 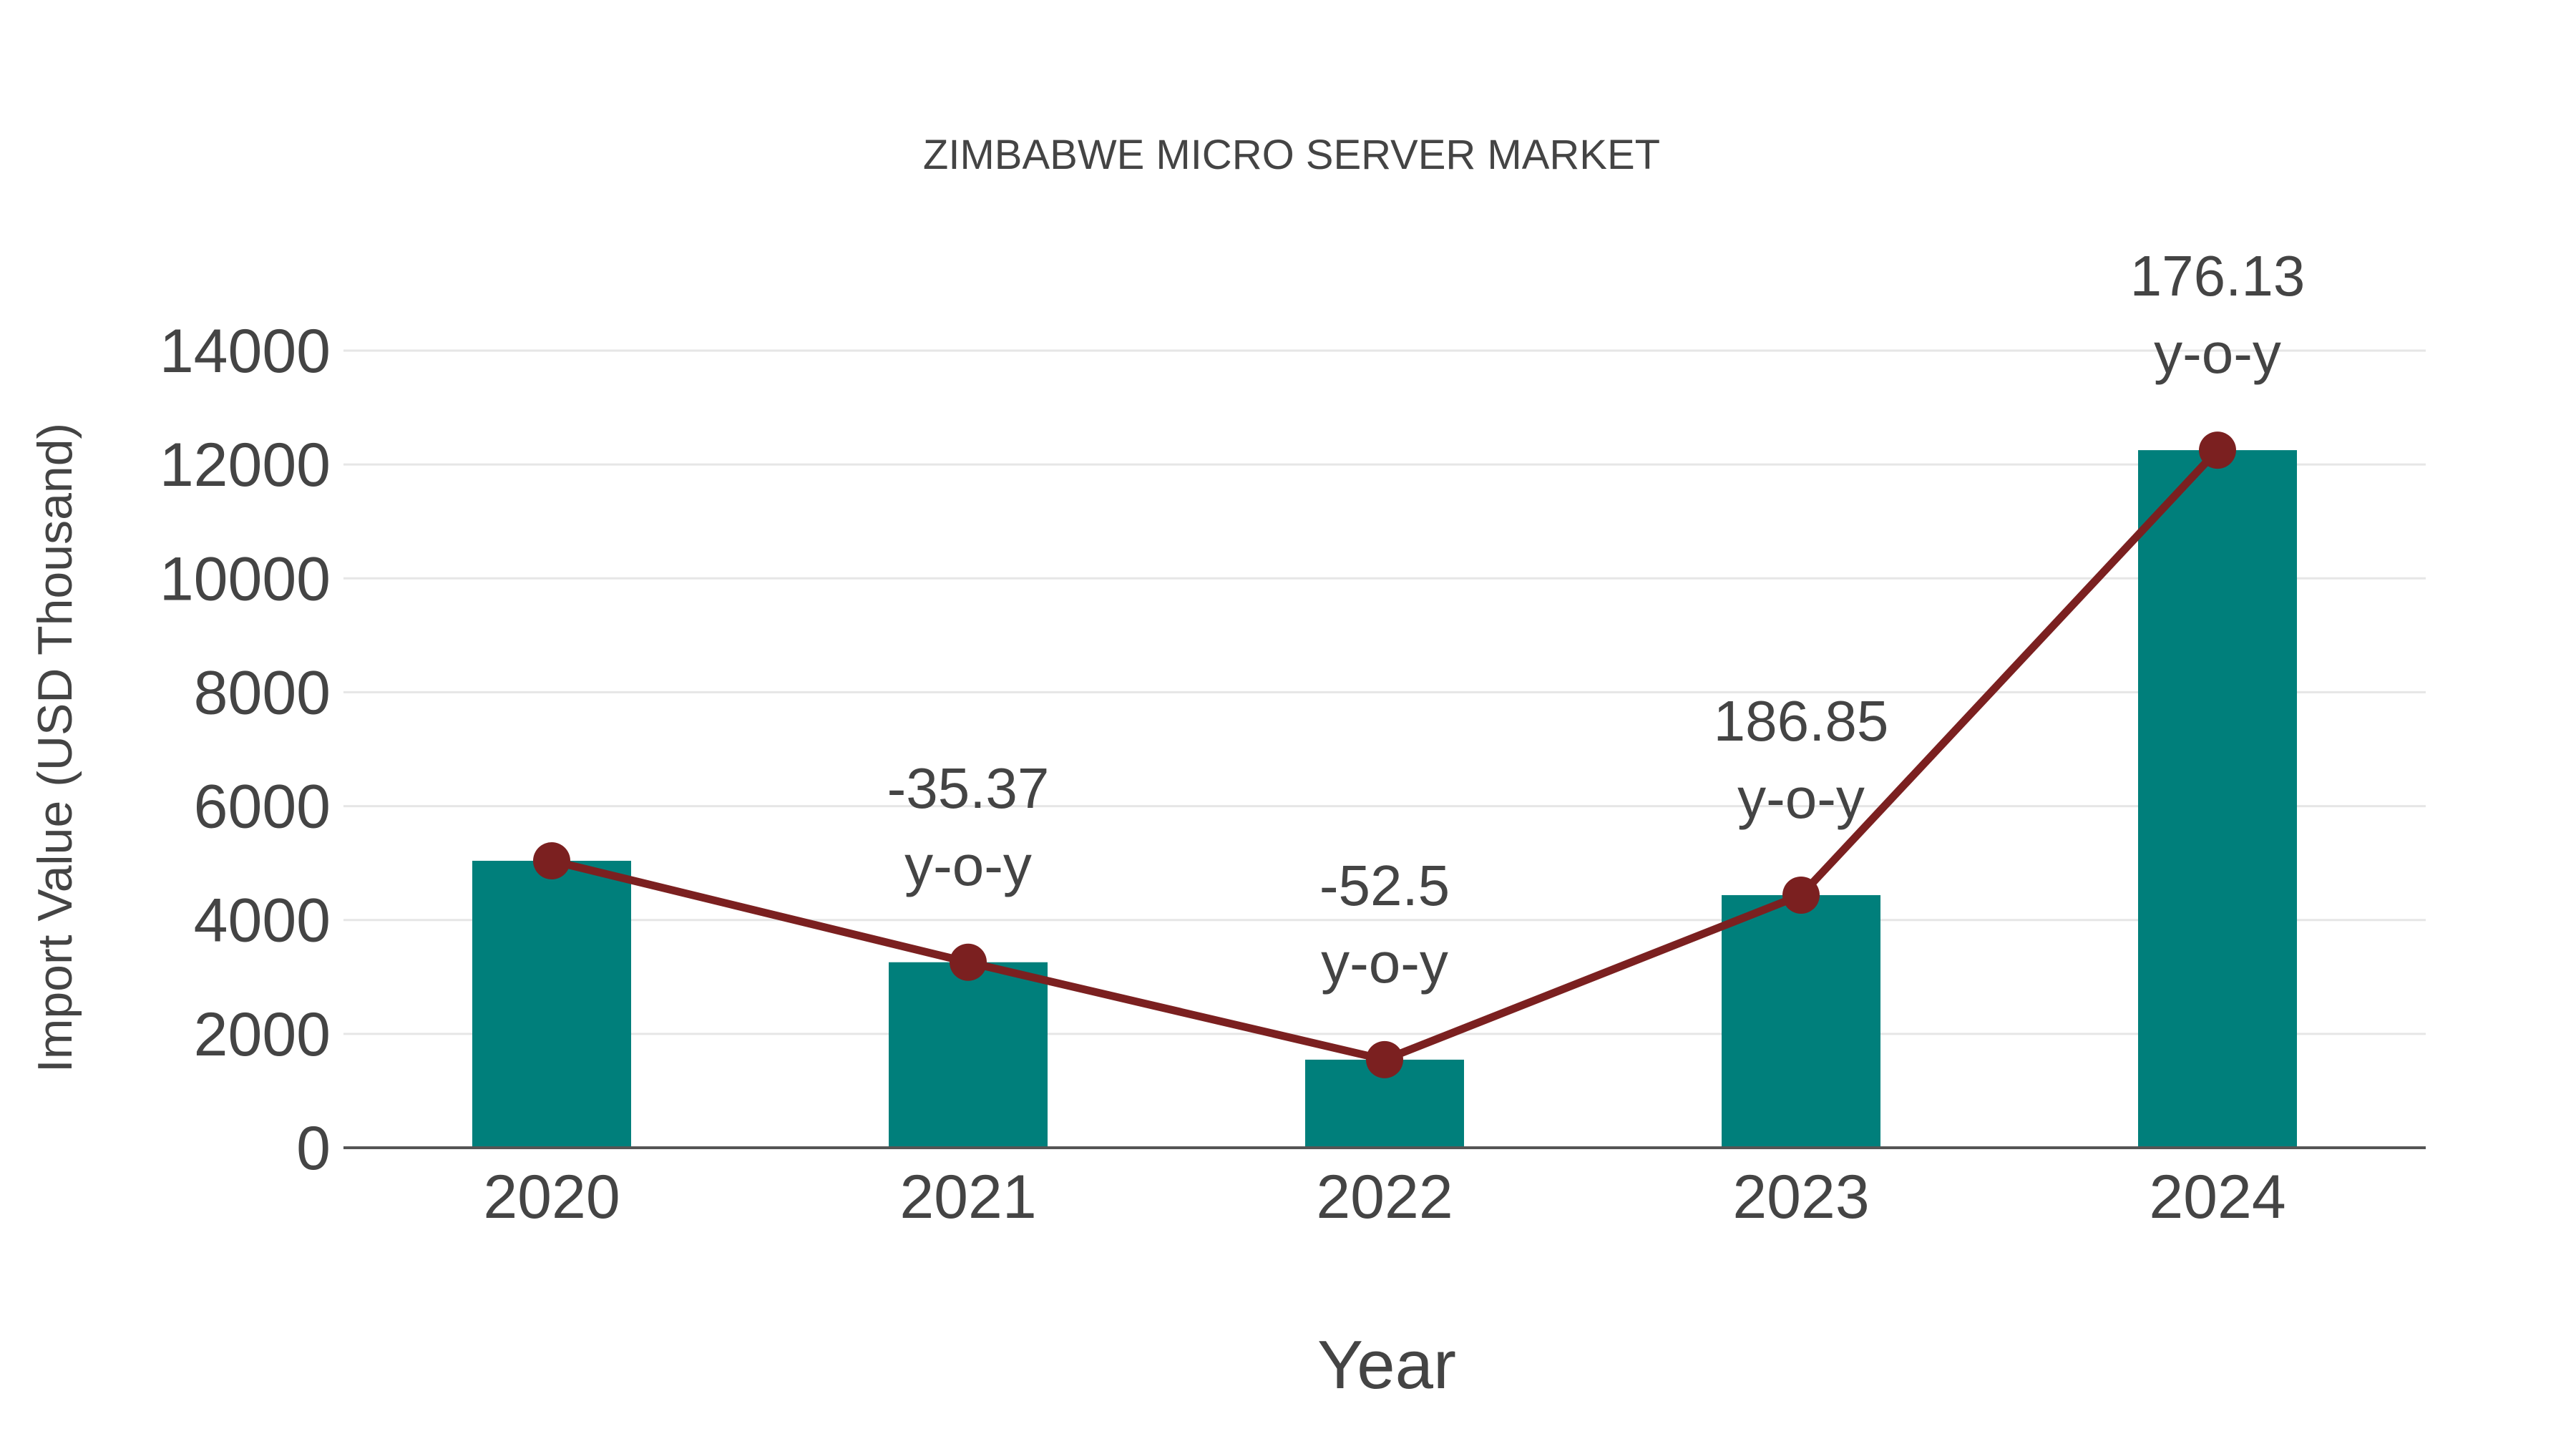 What do you see at coordinates (1384, 885) in the screenshot?
I see `yoy-value: -52.5` at bounding box center [1384, 885].